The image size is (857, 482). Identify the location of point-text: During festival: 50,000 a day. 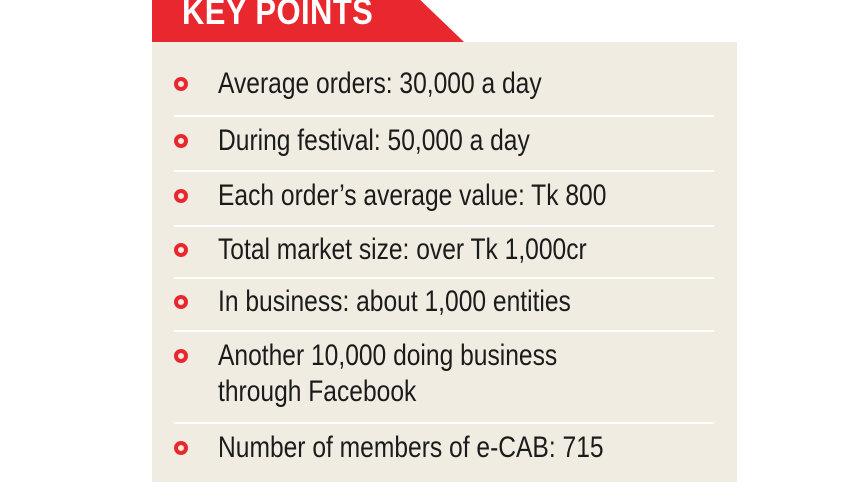
(374, 140).